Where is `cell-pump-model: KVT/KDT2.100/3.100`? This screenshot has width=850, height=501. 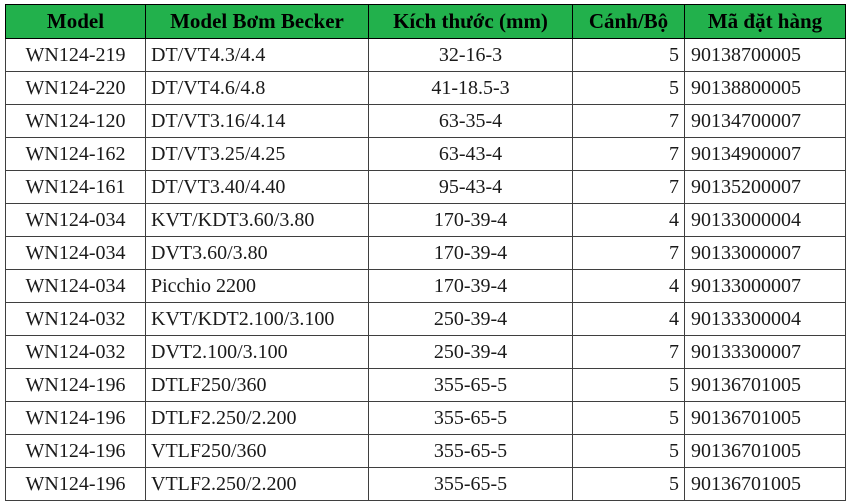 cell-pump-model: KVT/KDT2.100/3.100 is located at coordinates (257, 319).